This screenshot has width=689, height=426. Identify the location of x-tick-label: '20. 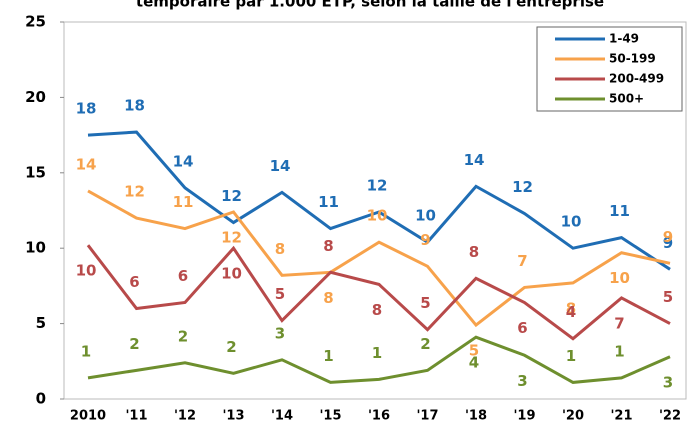
(573, 416).